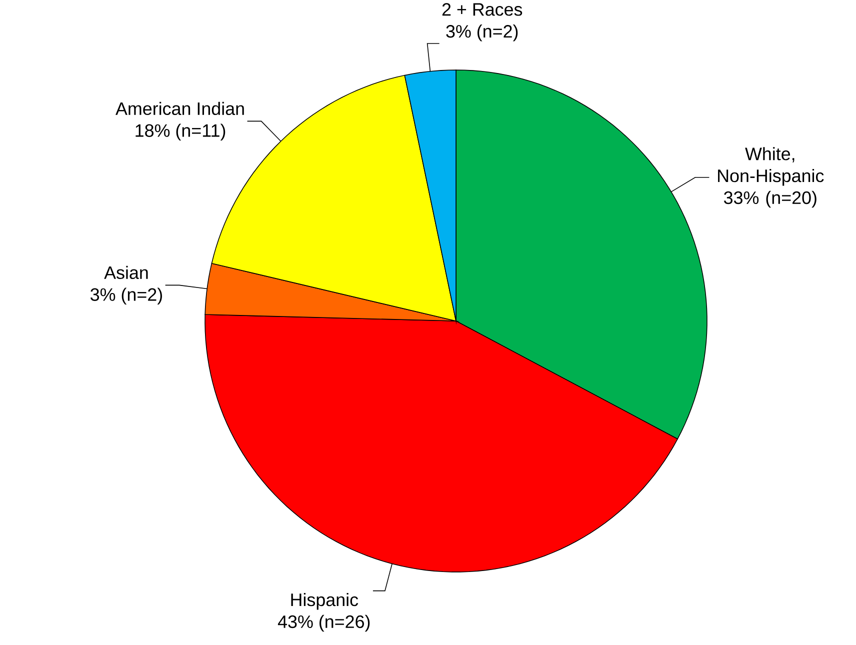 The image size is (856, 645). Describe the element at coordinates (324, 601) in the screenshot. I see `slice-label: Hispanic` at that location.